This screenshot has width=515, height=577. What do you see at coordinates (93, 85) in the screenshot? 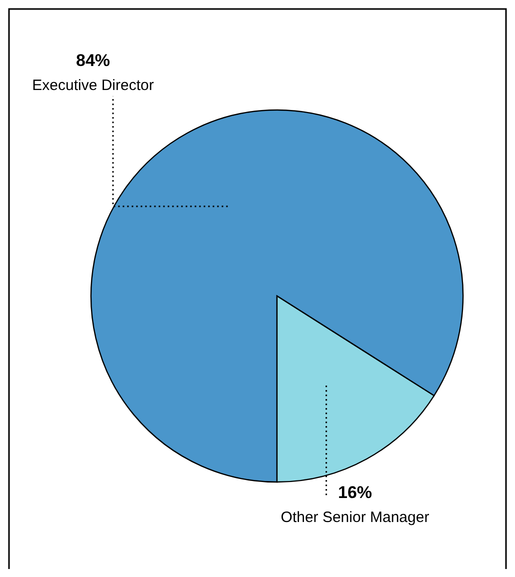
I see `slice-label: Executive Director` at bounding box center [93, 85].